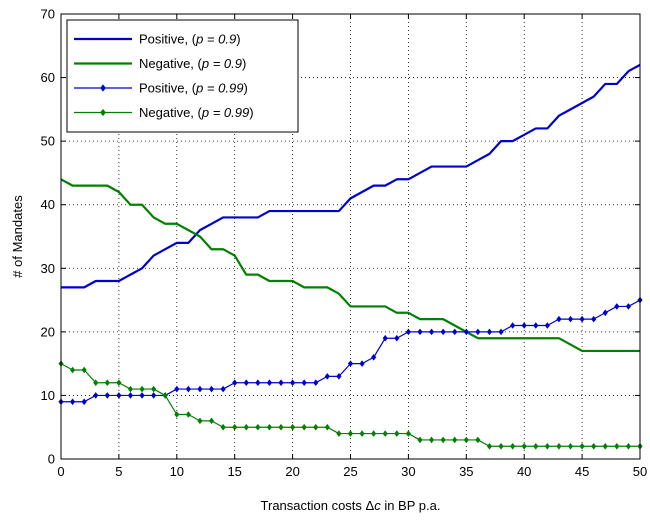  Describe the element at coordinates (192, 63) in the screenshot. I see `legend-label: Negative, (p = 0.9)` at that location.